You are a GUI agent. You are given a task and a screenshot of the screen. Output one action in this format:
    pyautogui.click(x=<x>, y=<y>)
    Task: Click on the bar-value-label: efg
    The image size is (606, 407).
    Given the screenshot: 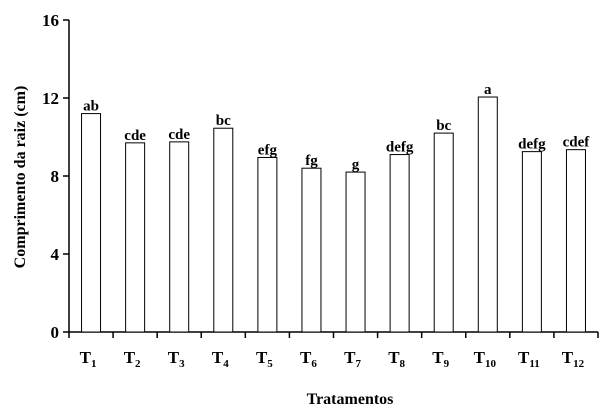 What is the action you would take?
    pyautogui.click(x=268, y=150)
    